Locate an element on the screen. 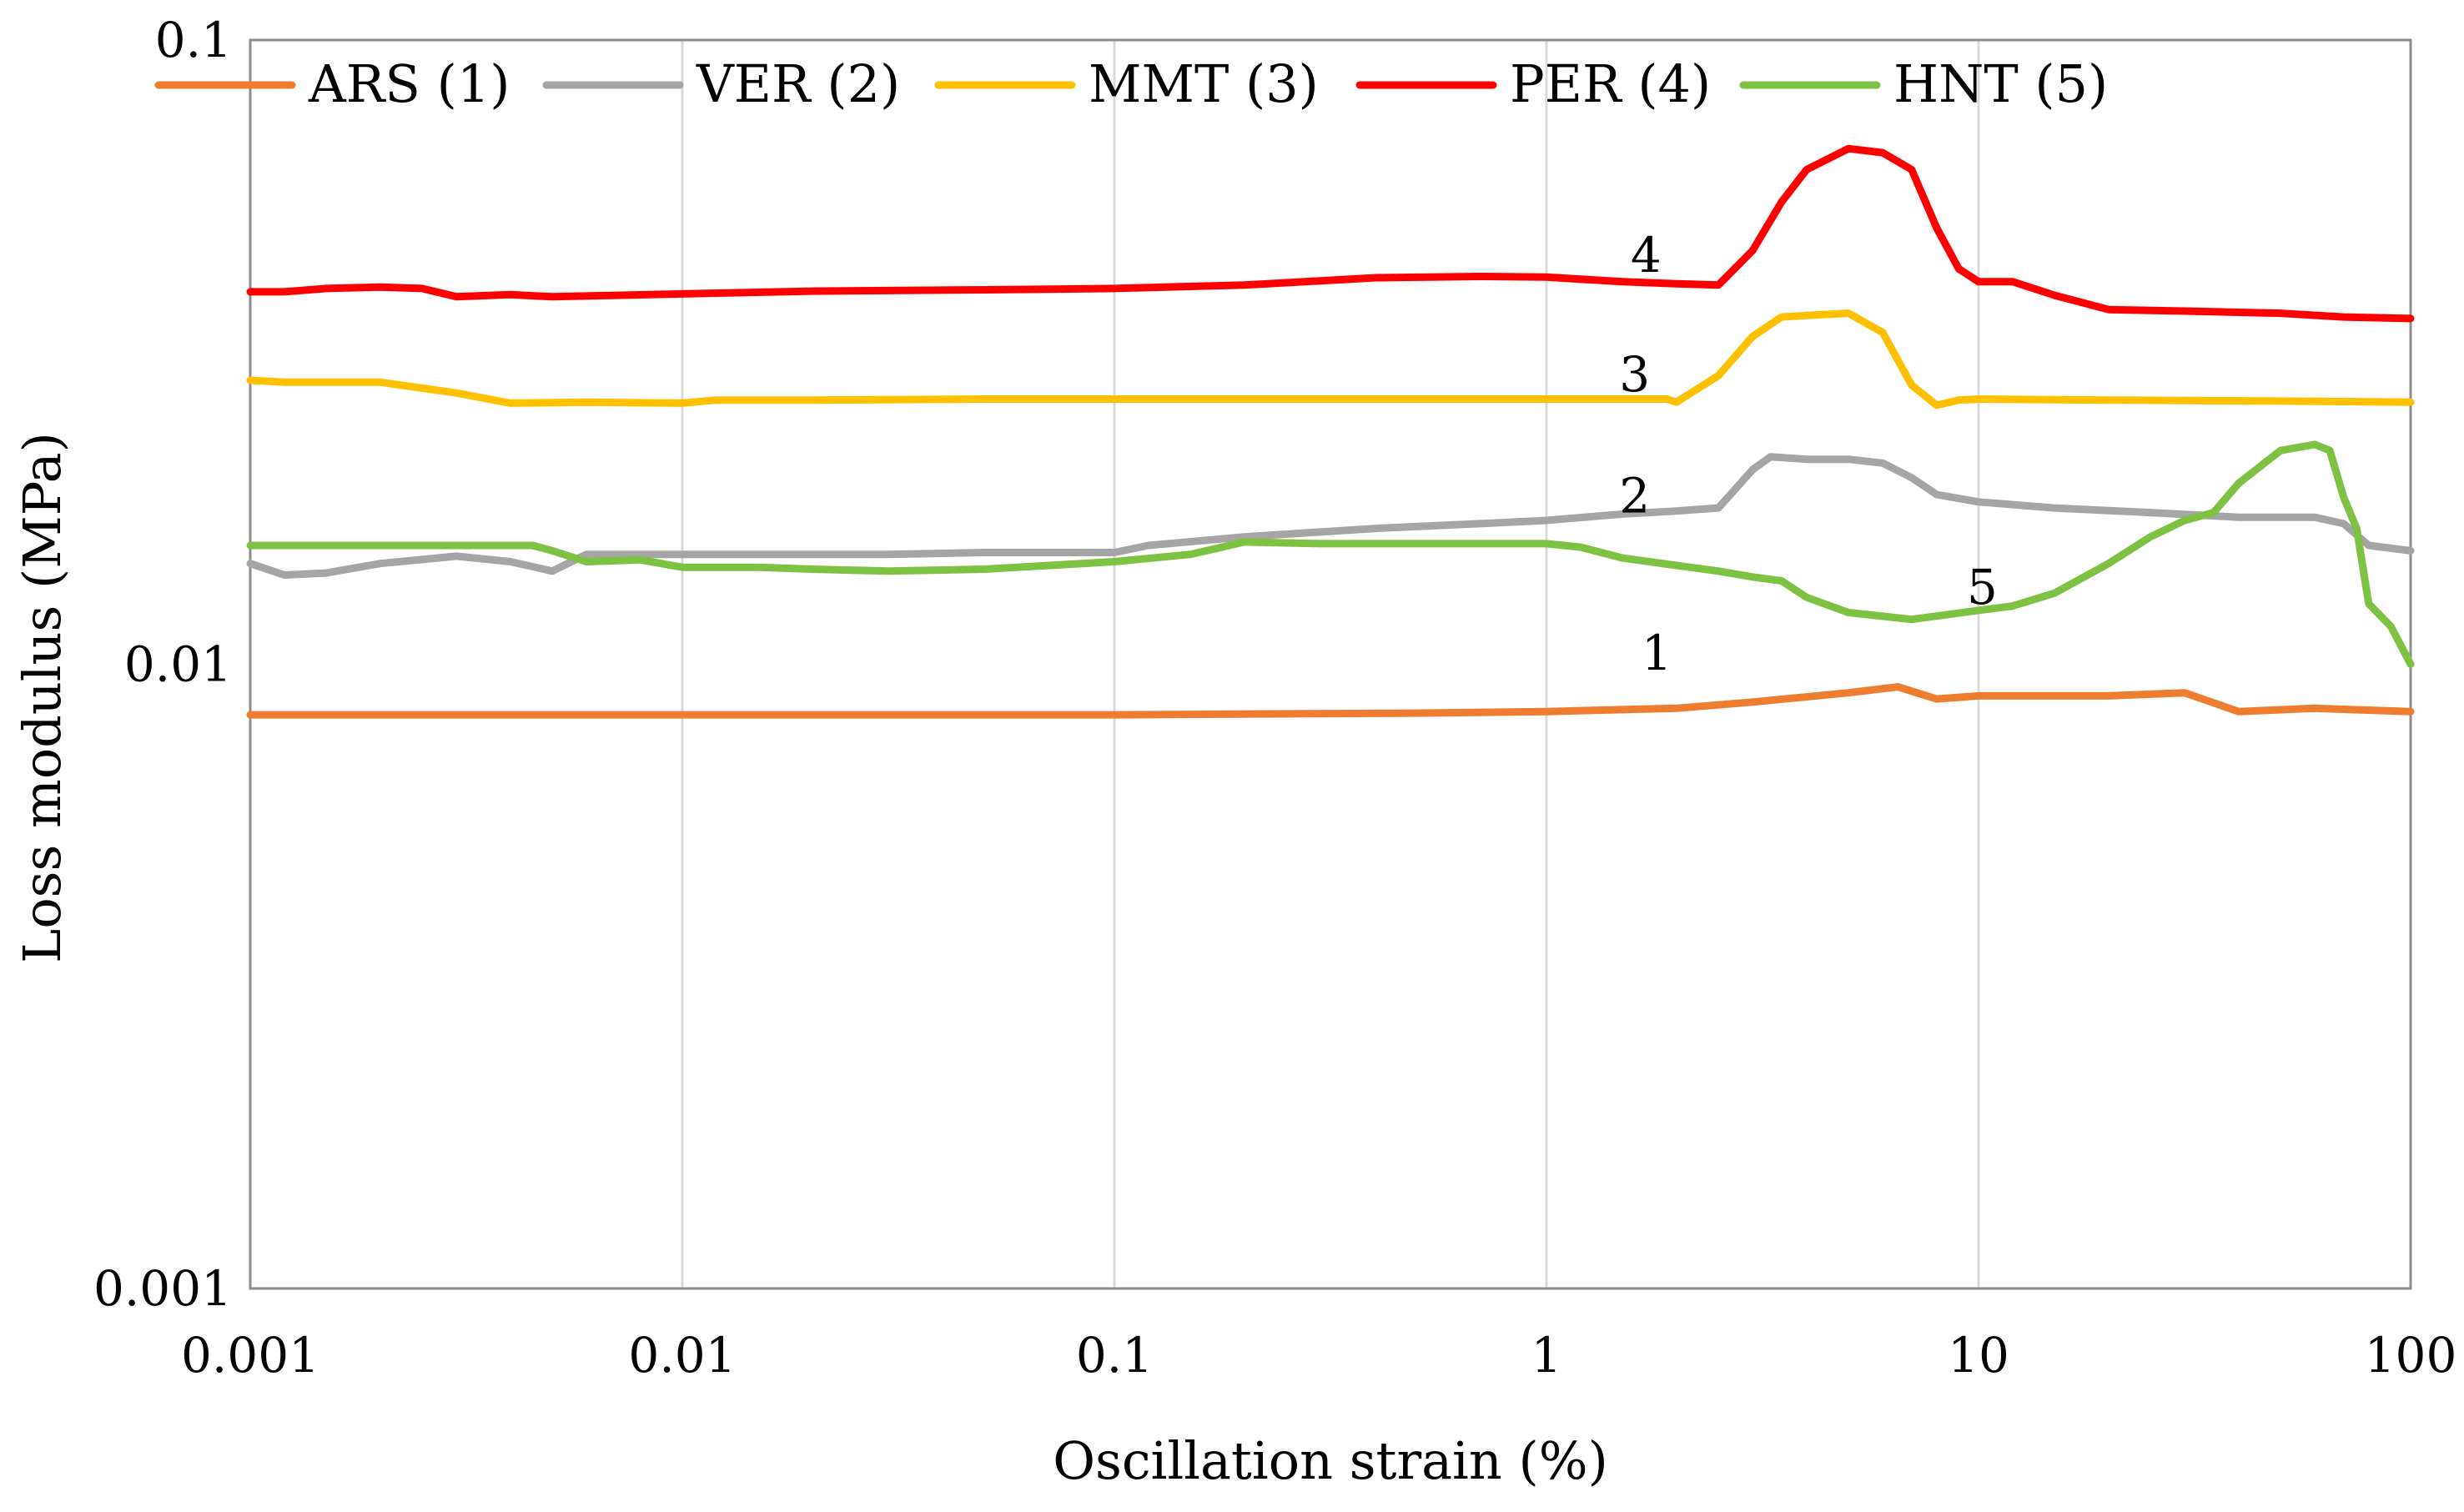  x-axis-title: Oscillation strain (%) is located at coordinates (1330, 1461).